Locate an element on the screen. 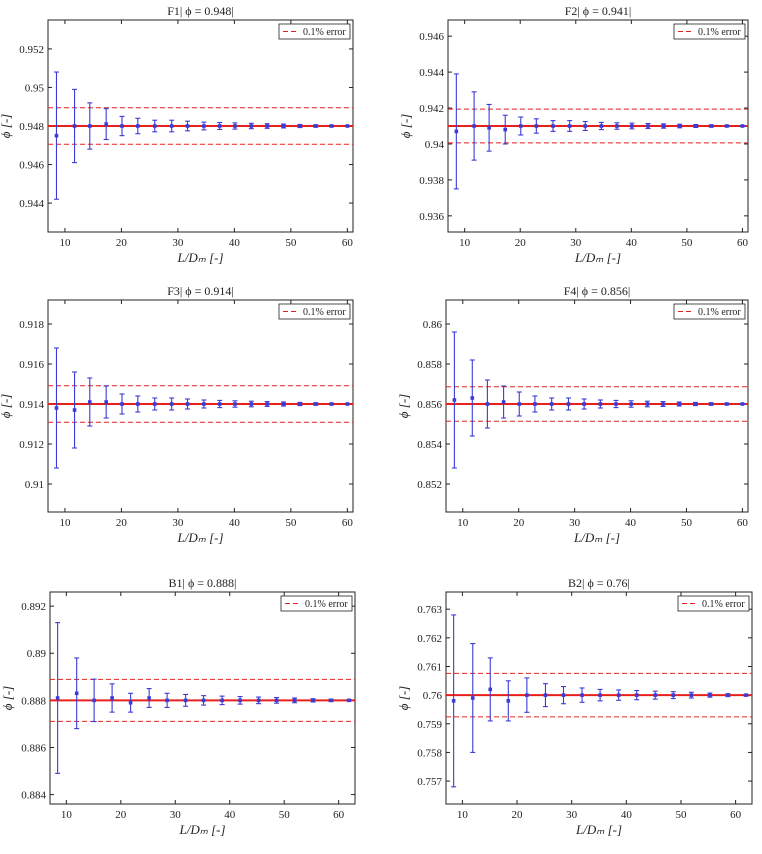 This screenshot has height=854, width=762. y-tick-label: 0.952 is located at coordinates (31, 50).